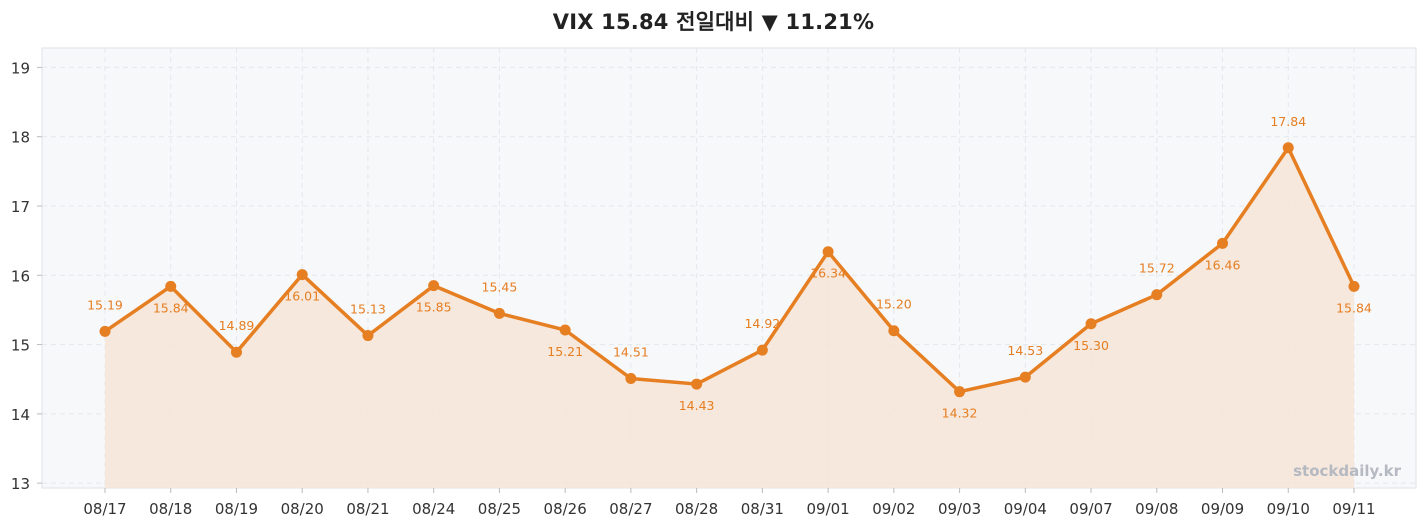 The width and height of the screenshot is (1427, 529). Describe the element at coordinates (959, 509) in the screenshot. I see `x-tick-label: 09/03` at that location.